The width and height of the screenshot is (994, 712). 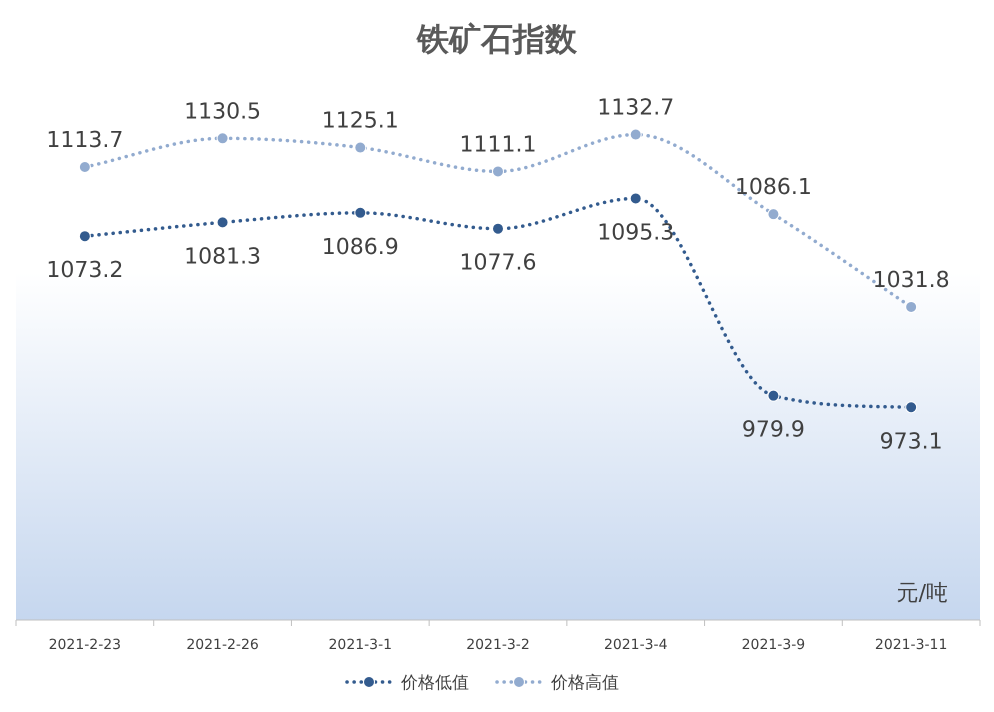 What do you see at coordinates (222, 645) in the screenshot?
I see `x-tick-label: 2021-2-26` at bounding box center [222, 645].